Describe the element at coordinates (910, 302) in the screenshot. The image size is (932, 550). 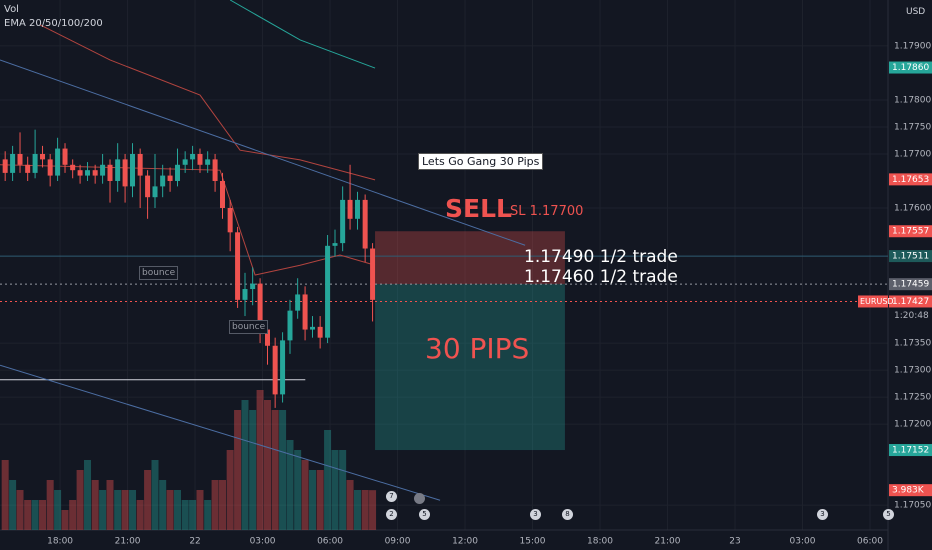
I see `price-label: 1.17427` at that location.